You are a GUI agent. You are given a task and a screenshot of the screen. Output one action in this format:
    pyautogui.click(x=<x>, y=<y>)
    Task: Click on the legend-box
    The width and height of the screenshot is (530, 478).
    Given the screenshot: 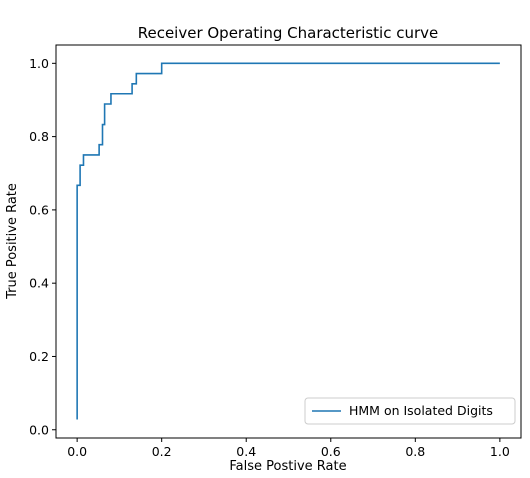 What is the action you would take?
    pyautogui.click(x=410, y=411)
    